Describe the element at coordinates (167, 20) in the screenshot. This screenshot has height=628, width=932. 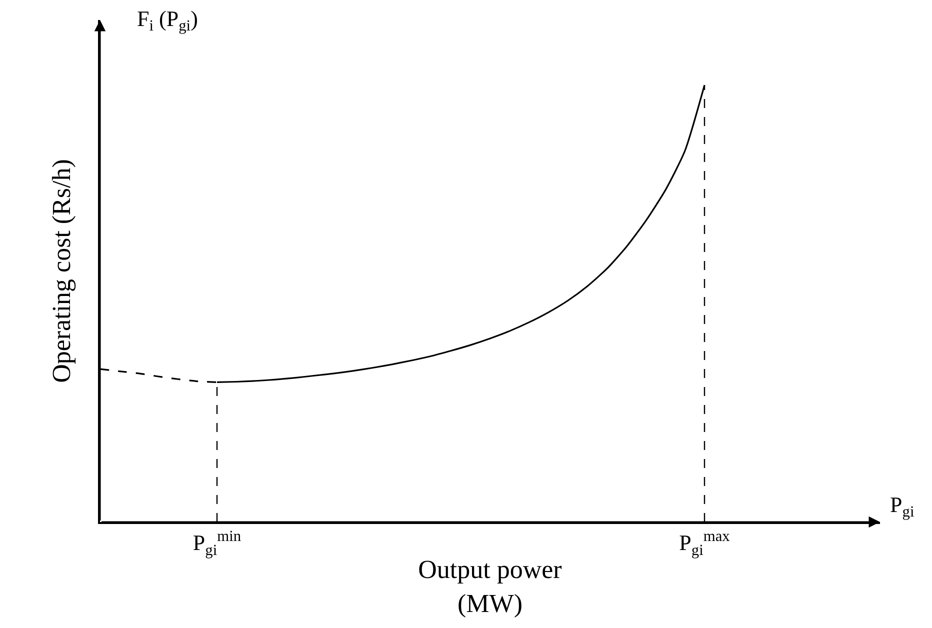
I see `text: F$_{i}$ (P$_{gi}$)` at that location.